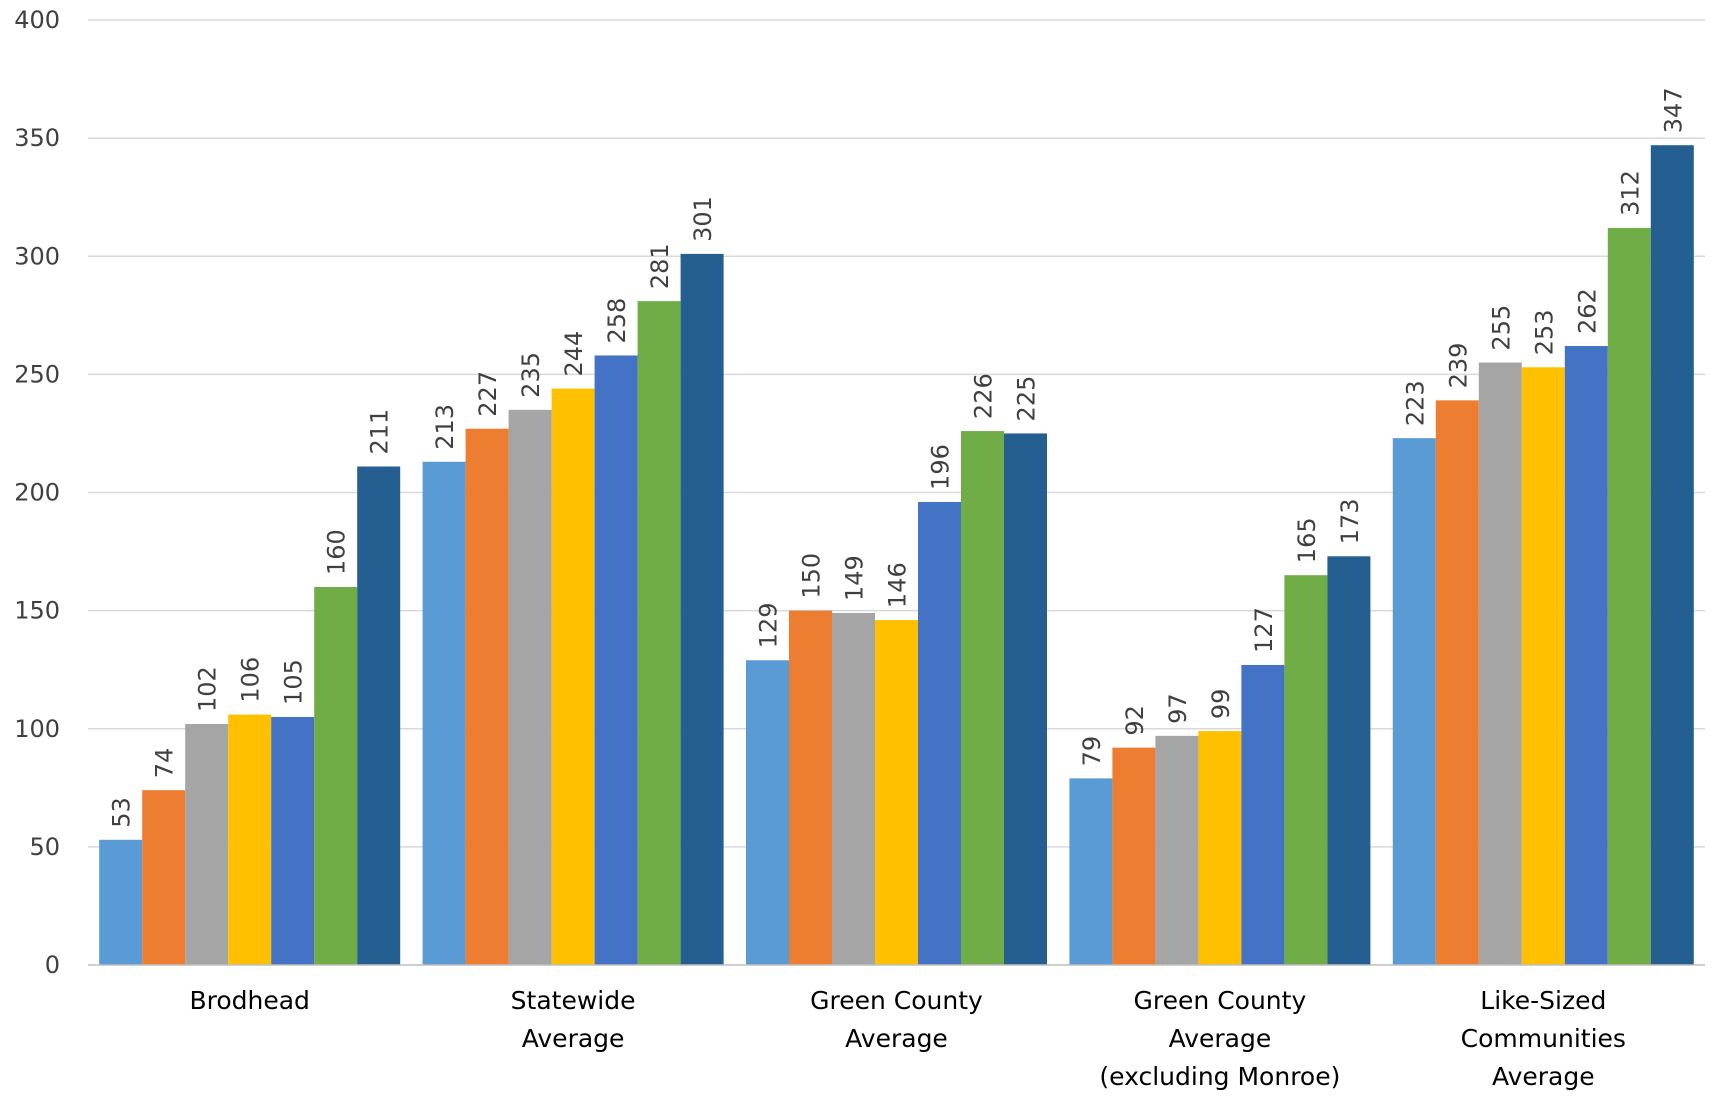 The image size is (1711, 1099). I want to click on y-tick-label: 50, so click(44, 847).